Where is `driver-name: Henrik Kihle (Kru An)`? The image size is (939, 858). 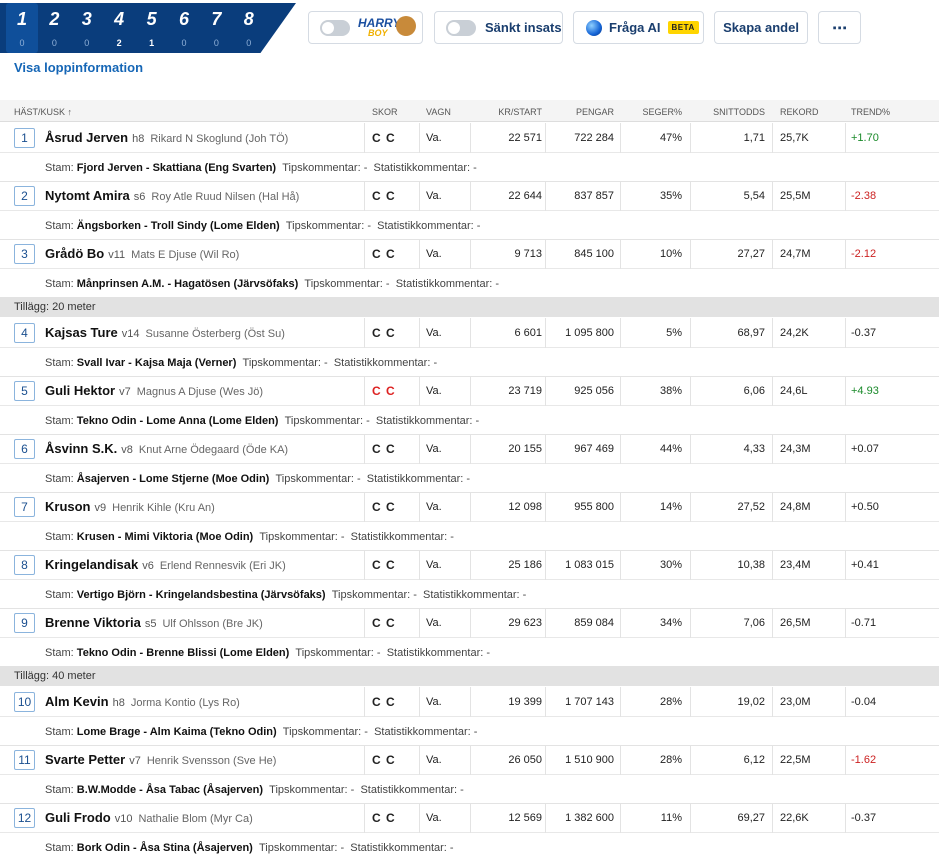 driver-name: Henrik Kihle (Kru An) is located at coordinates (163, 508).